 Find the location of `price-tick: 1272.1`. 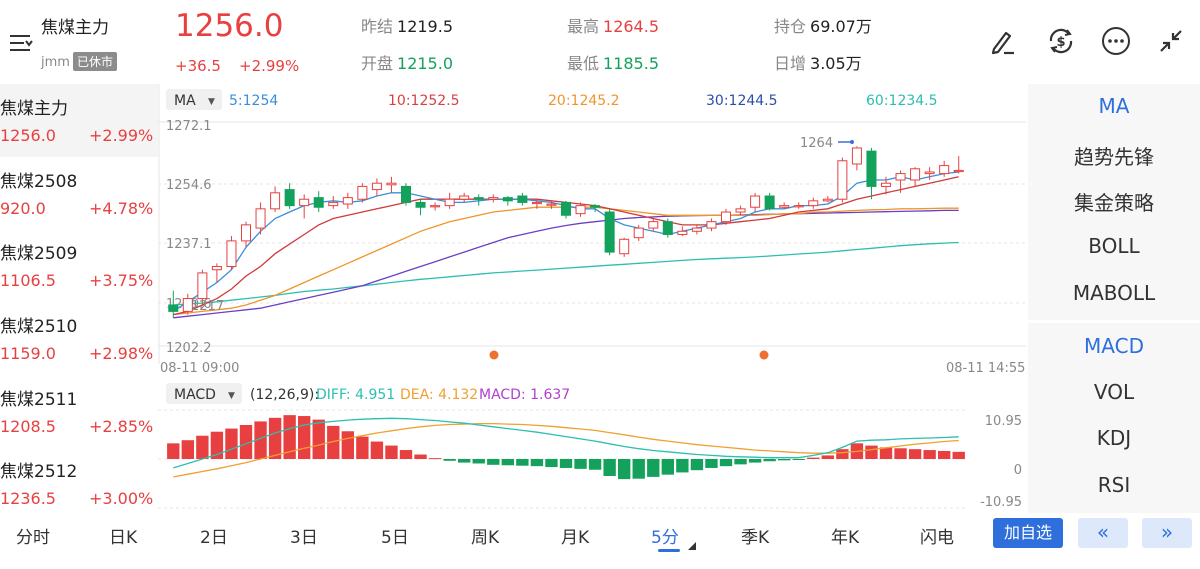

price-tick: 1272.1 is located at coordinates (189, 126).